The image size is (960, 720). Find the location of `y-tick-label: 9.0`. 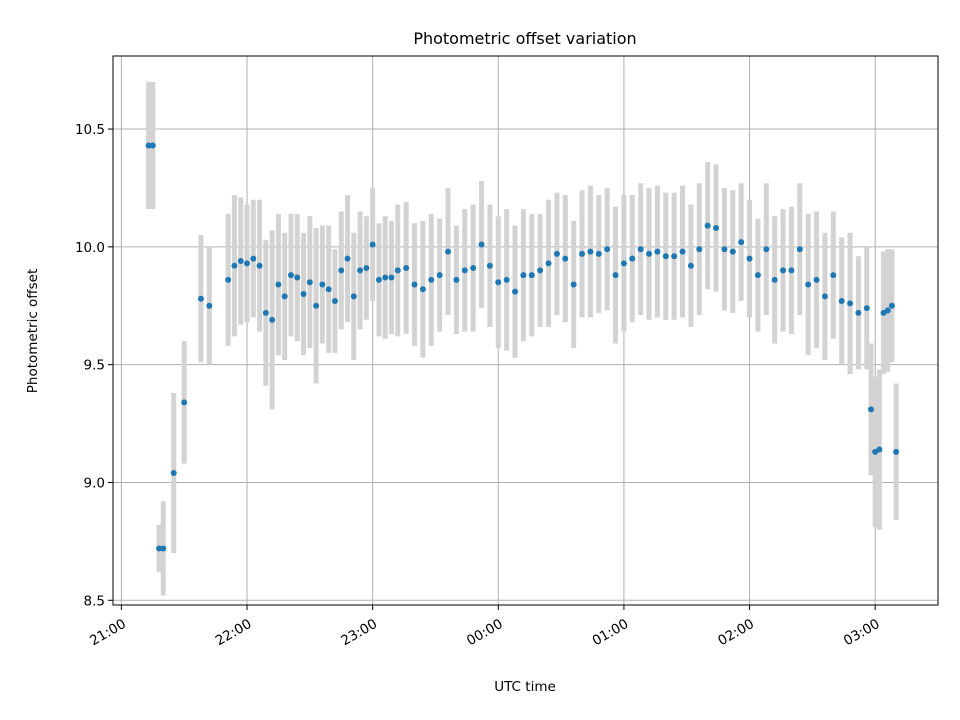

y-tick-label: 9.0 is located at coordinates (94, 483).